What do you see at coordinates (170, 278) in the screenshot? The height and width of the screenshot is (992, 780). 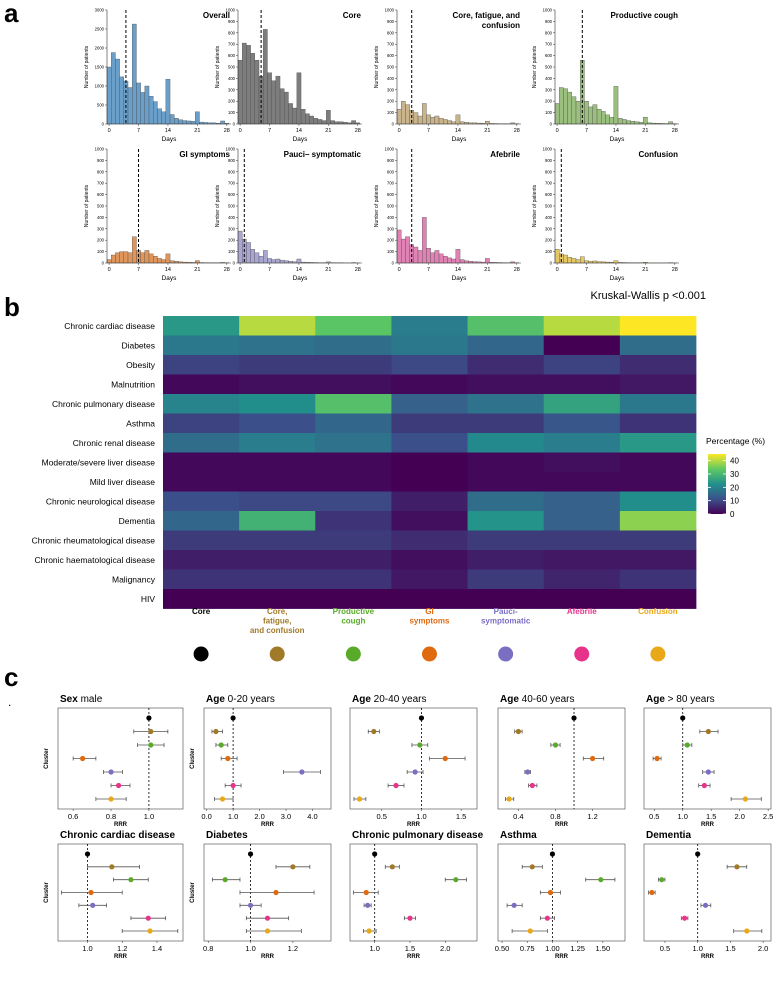 I see `x-axis-label: Days` at bounding box center [170, 278].